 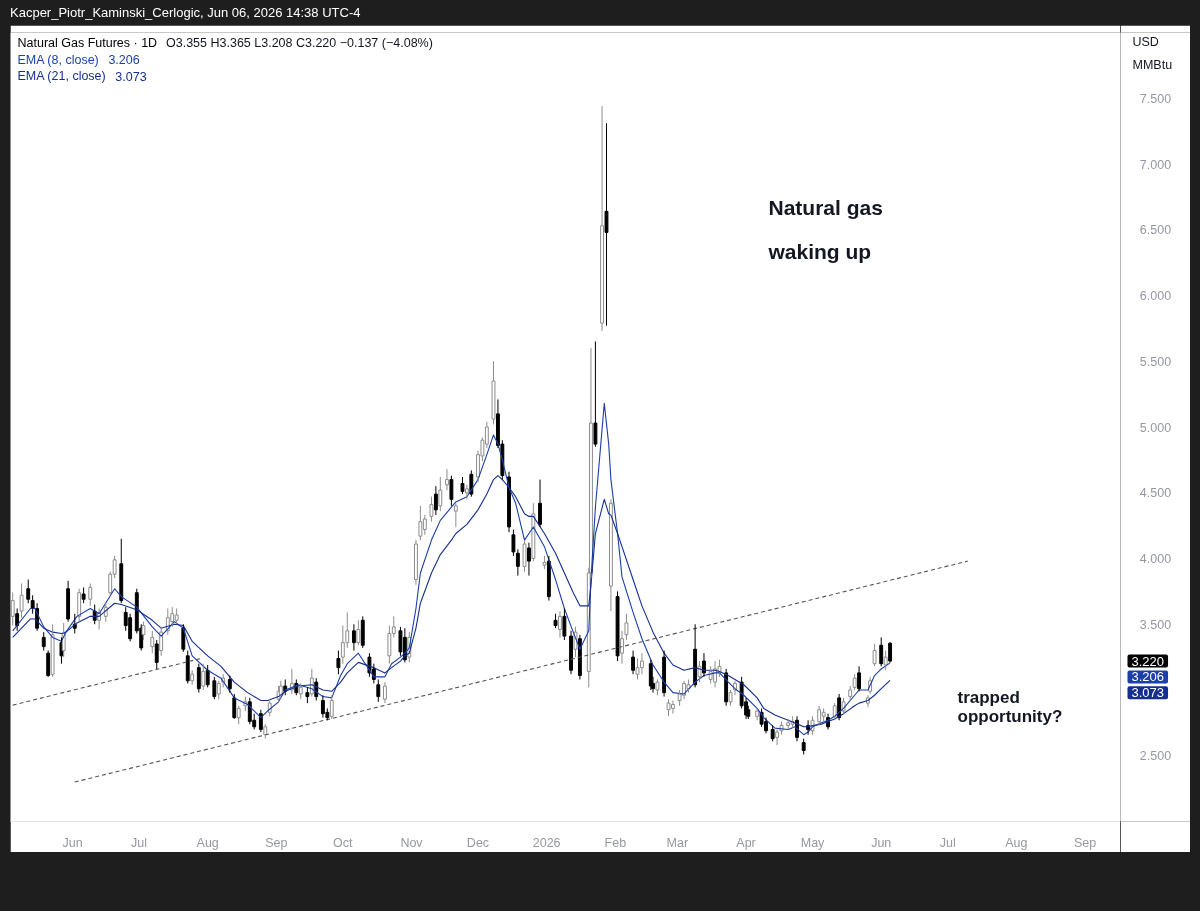 I want to click on x-tick-label: Oct, so click(x=343, y=842).